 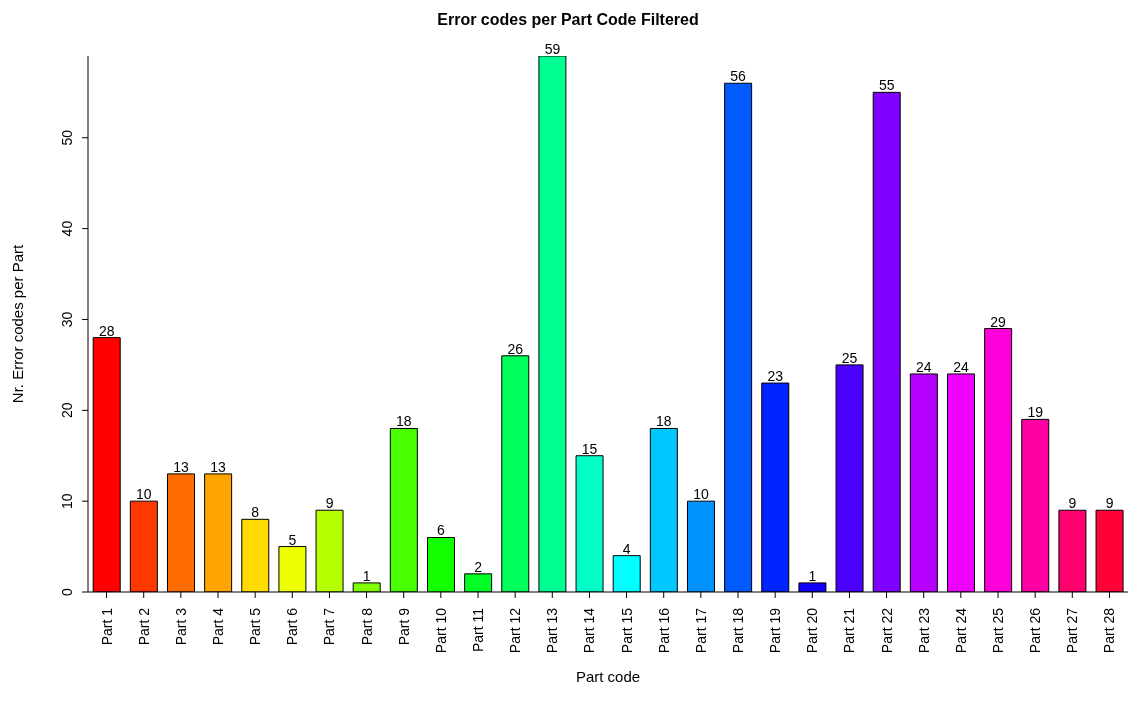 I want to click on data-label: 28, so click(x=106, y=330).